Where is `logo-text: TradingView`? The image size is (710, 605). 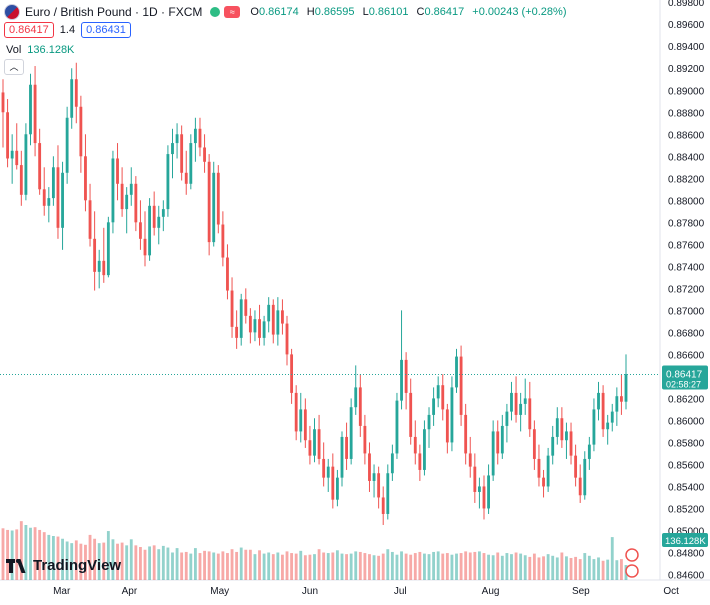 logo-text: TradingView is located at coordinates (77, 565).